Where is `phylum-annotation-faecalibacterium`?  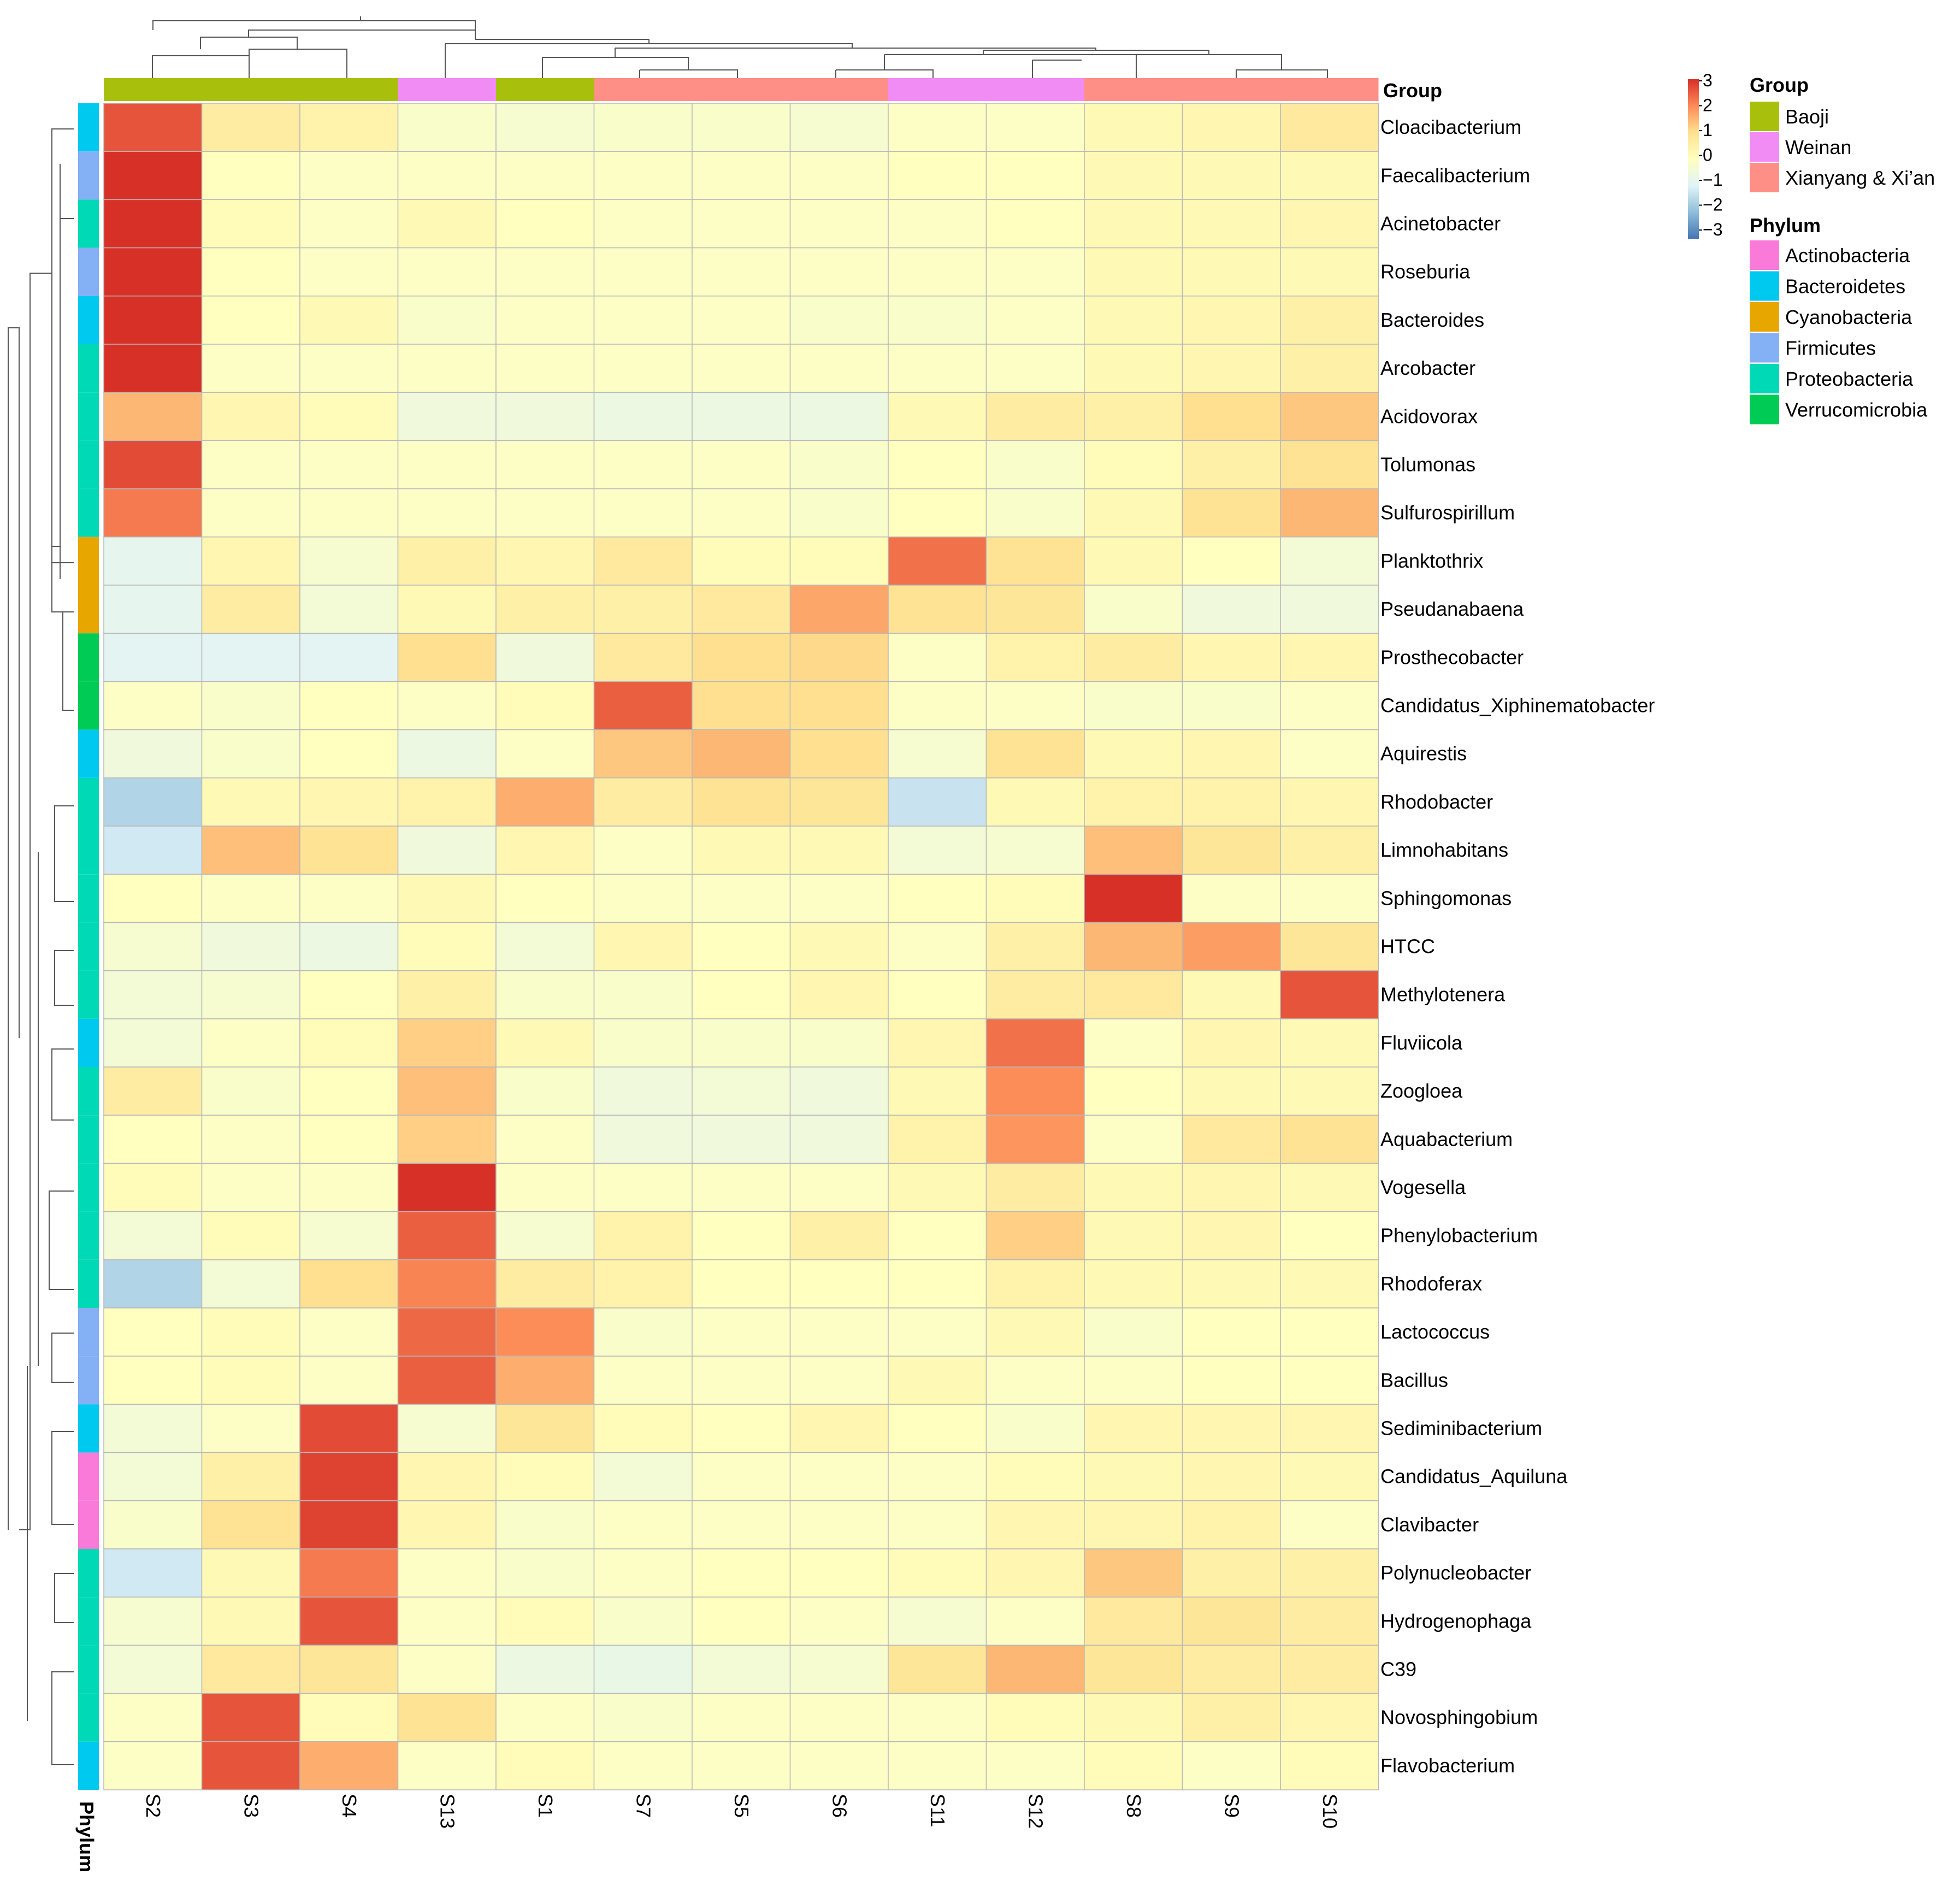
phylum-annotation-faecalibacterium is located at coordinates (88, 175).